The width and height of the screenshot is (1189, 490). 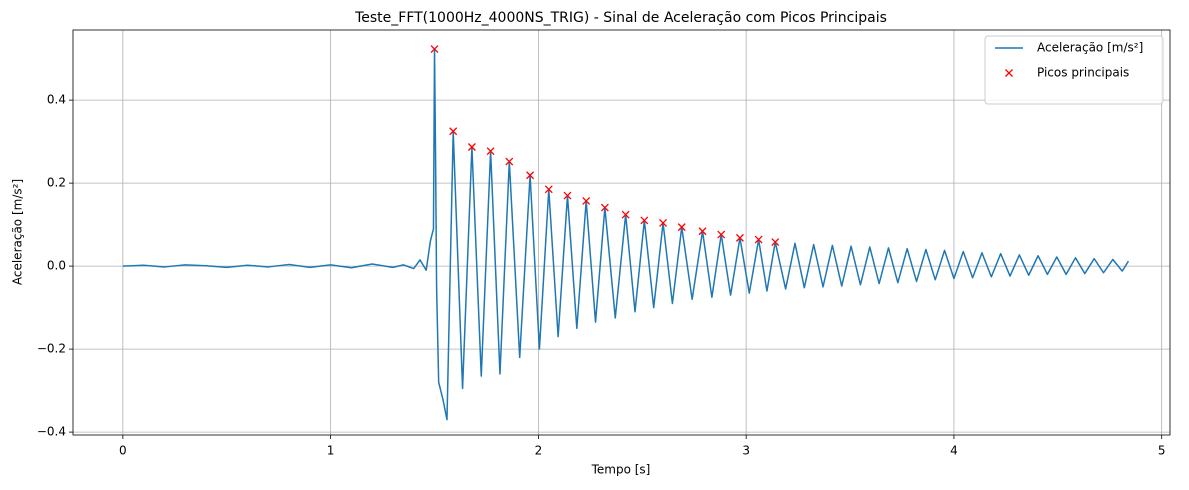 I want to click on legend-box, so click(x=1074, y=70).